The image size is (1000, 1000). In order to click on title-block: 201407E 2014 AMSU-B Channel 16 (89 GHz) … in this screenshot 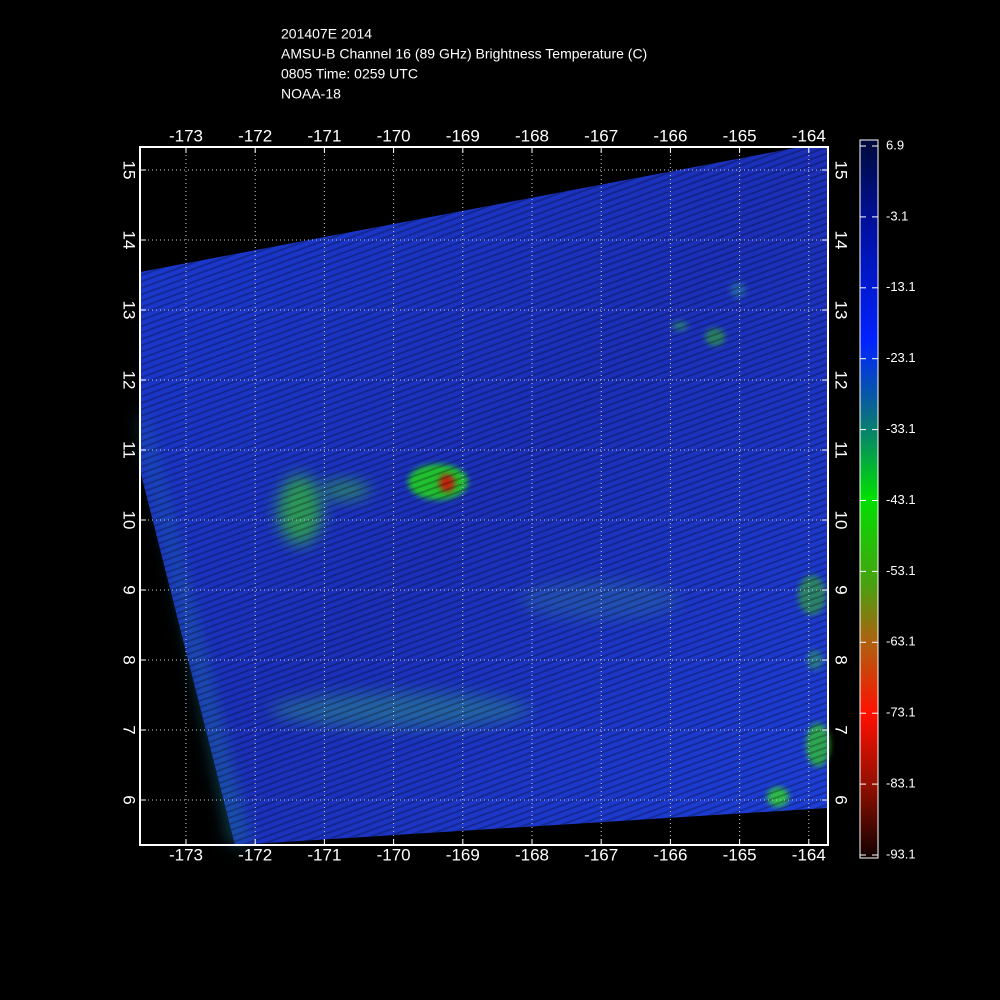, I will do `click(464, 64)`.